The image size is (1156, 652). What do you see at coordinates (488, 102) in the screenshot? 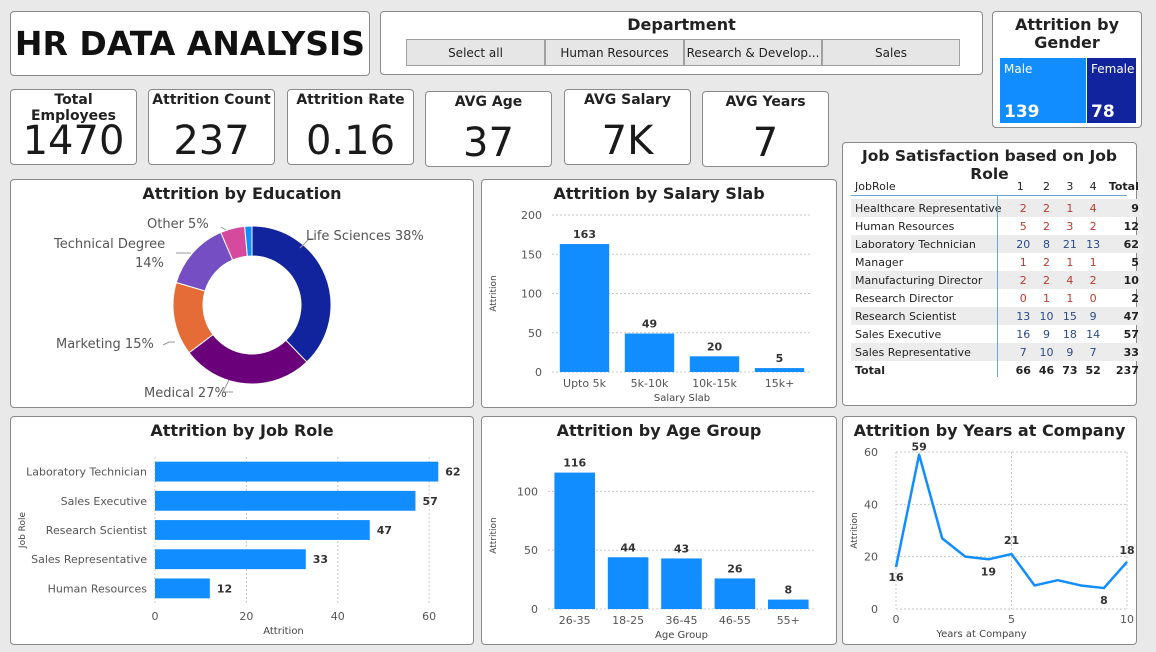
I see `kpi-label: AVG Age` at bounding box center [488, 102].